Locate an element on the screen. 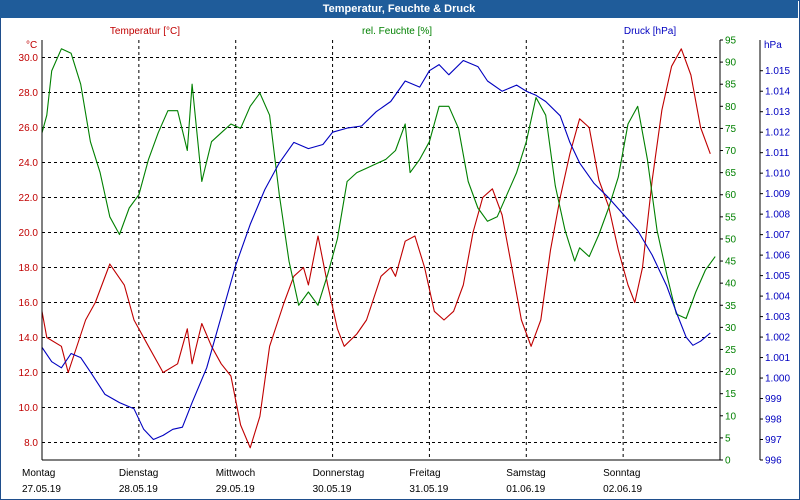 The width and height of the screenshot is (800, 500). pressure-tick-label: 1.013 is located at coordinates (777, 112).